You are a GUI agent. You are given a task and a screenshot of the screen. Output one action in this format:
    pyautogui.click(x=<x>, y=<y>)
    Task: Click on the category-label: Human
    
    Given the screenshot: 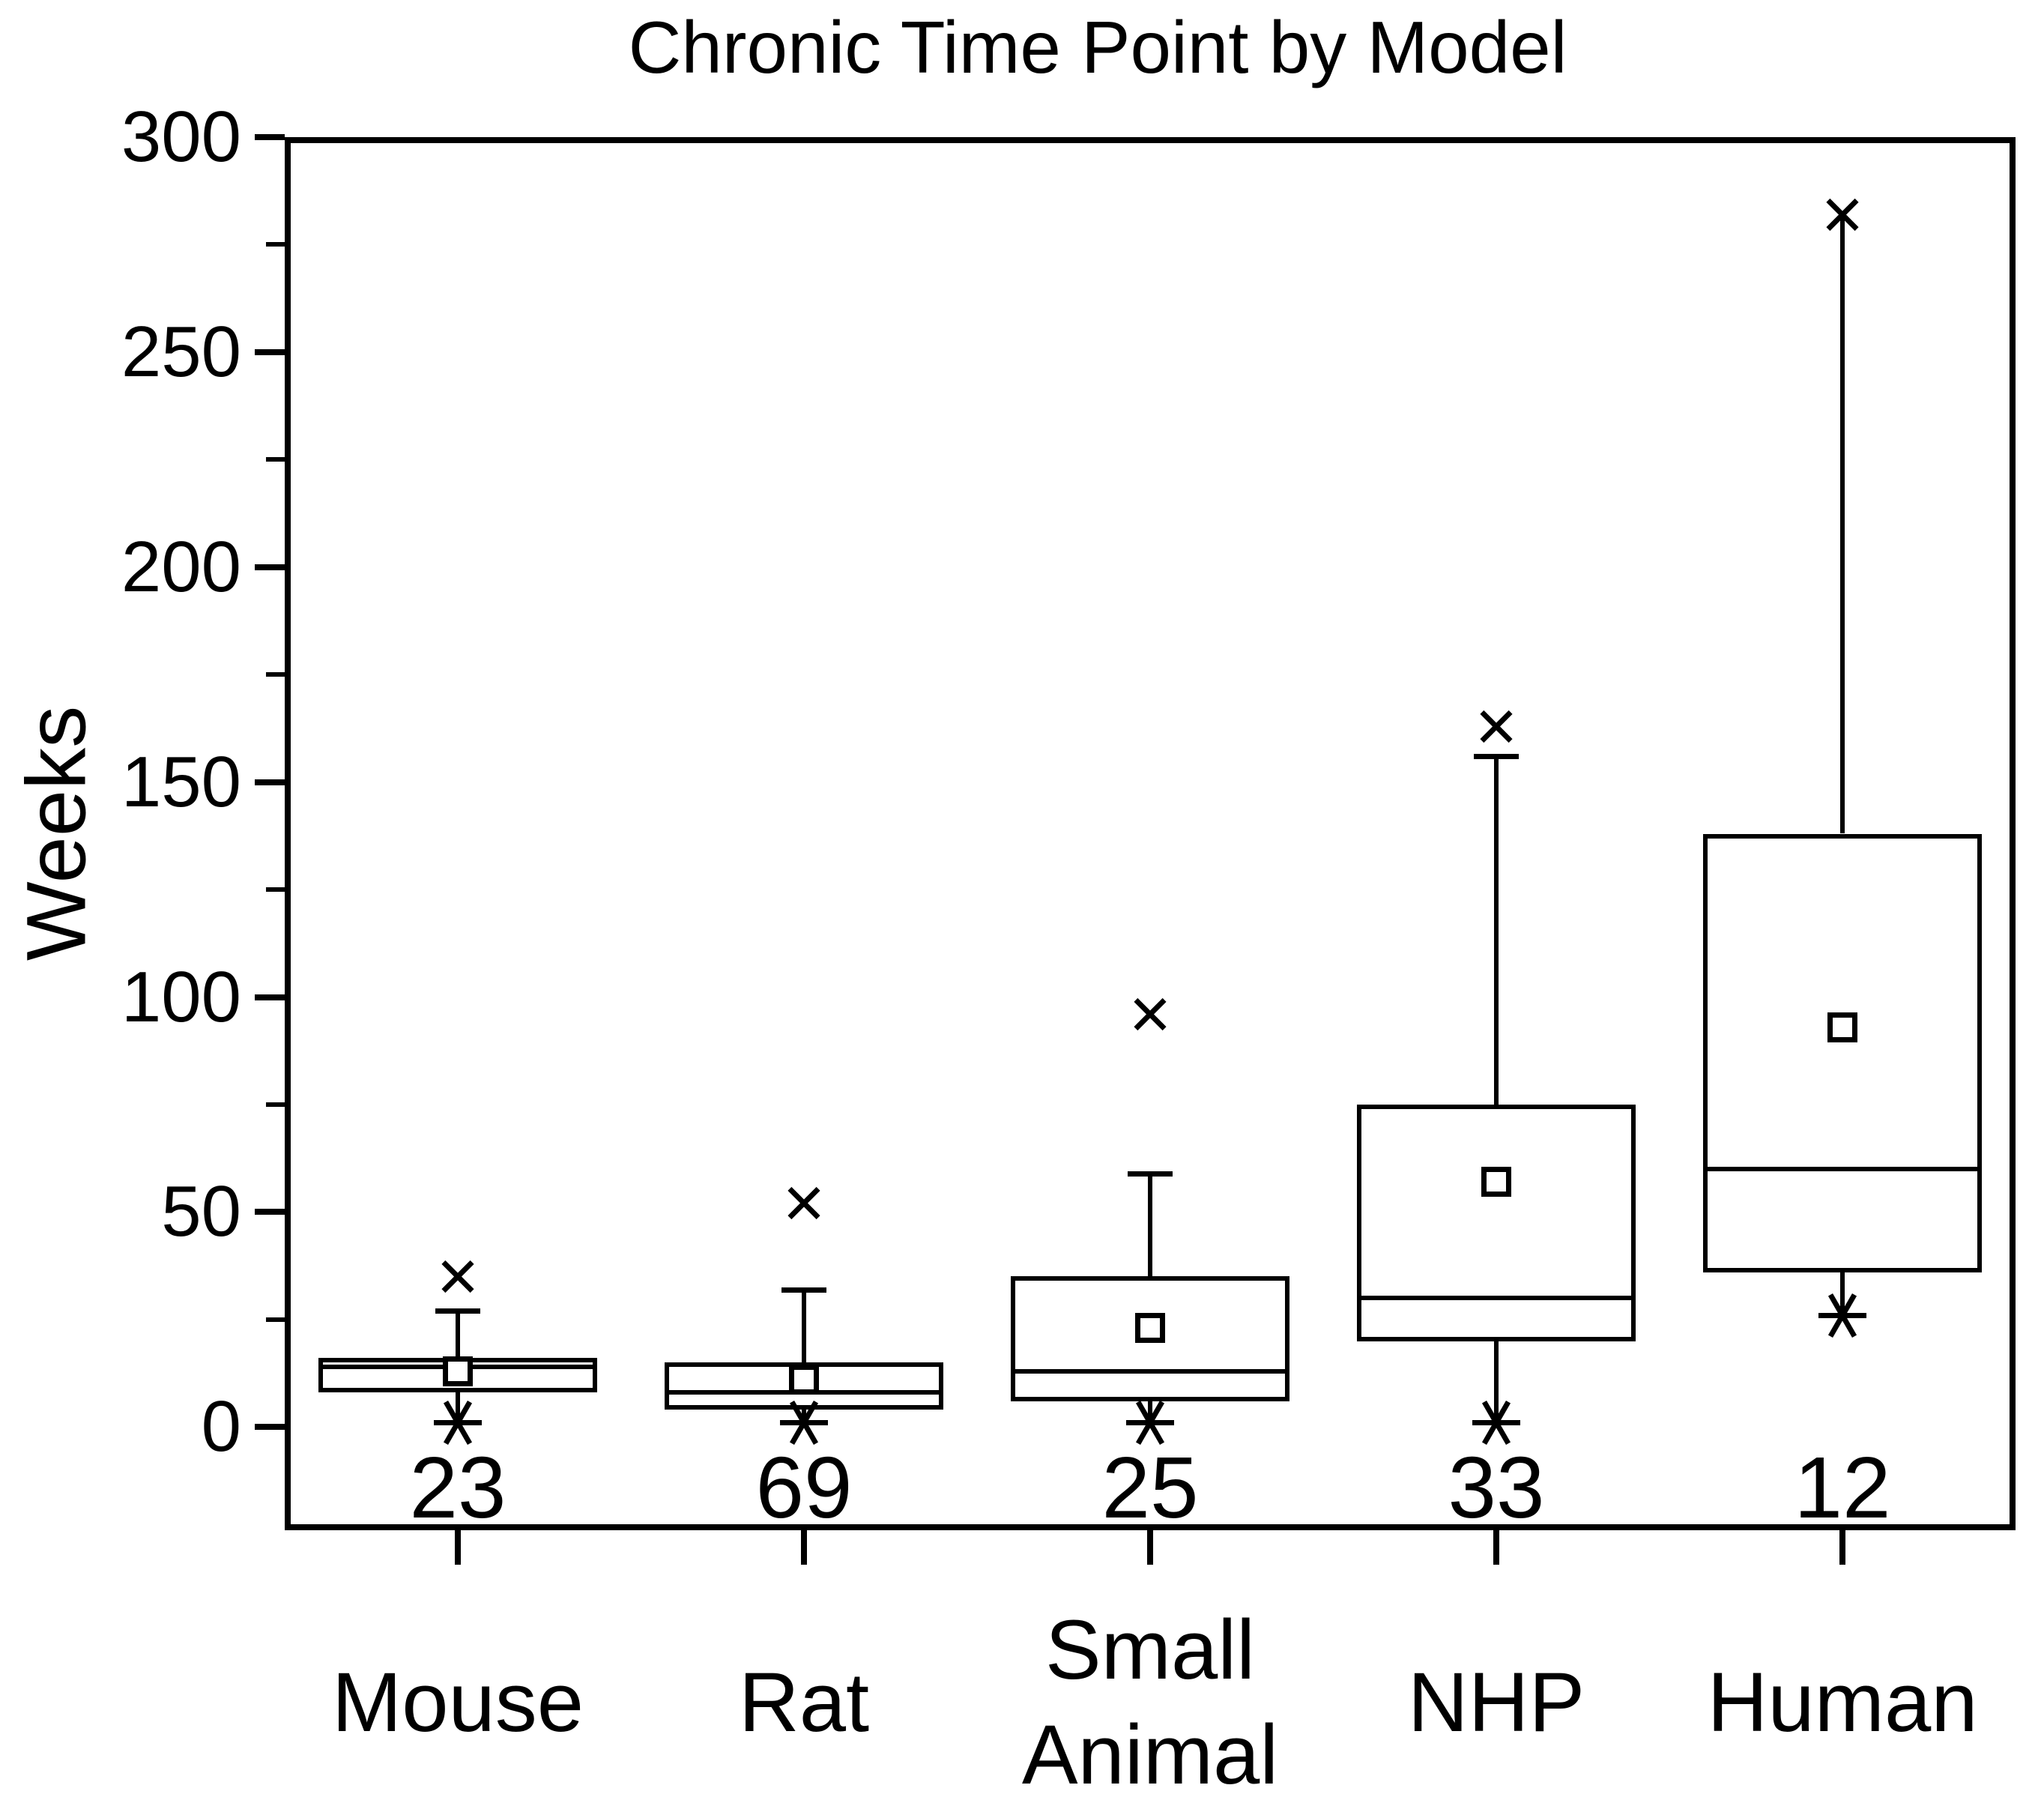 What is the action you would take?
    pyautogui.click(x=1842, y=1702)
    